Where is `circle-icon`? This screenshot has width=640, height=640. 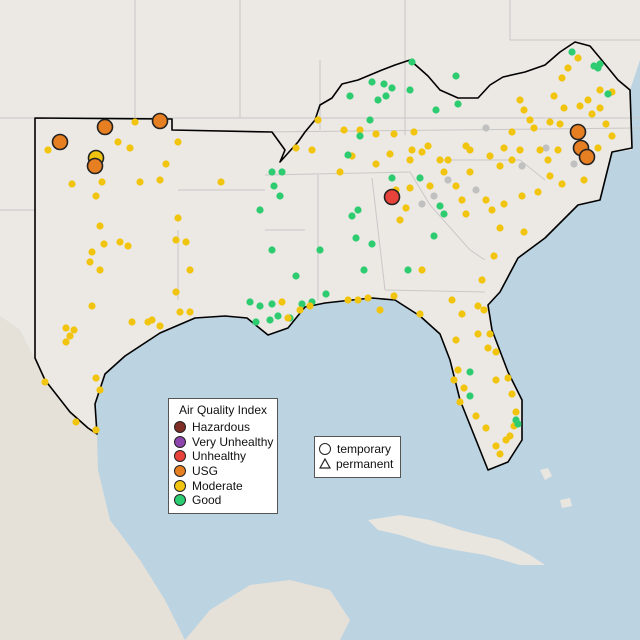
circle-icon is located at coordinates (325, 448).